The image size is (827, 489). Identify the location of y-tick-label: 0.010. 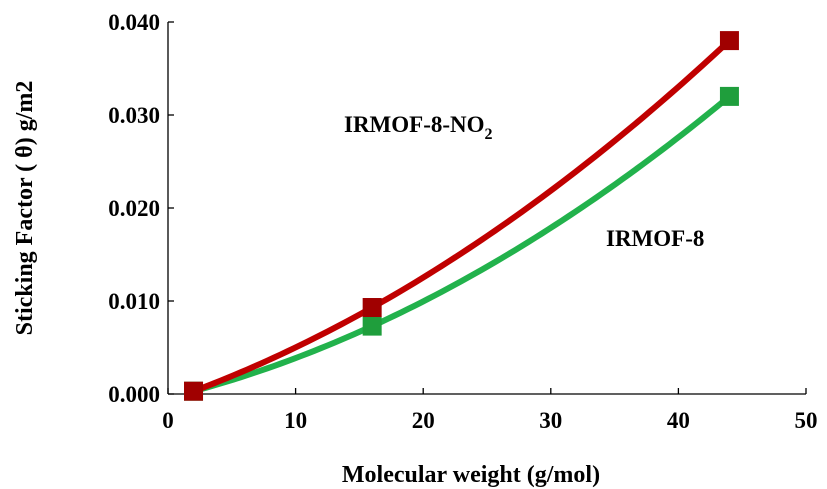
(134, 301).